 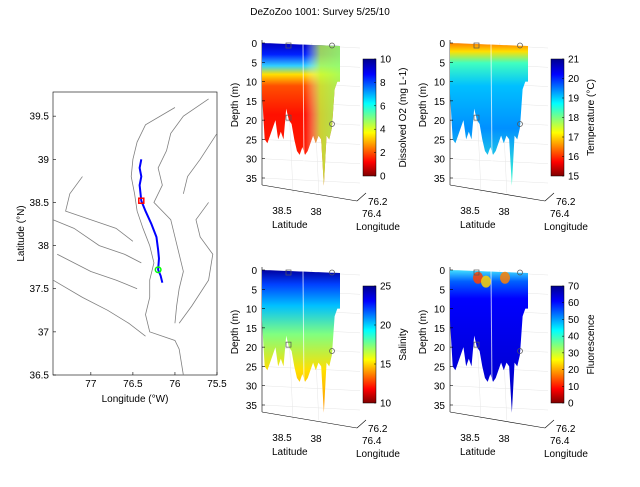 What do you see at coordinates (383, 83) in the screenshot?
I see `colorbar-tick-label: 8` at bounding box center [383, 83].